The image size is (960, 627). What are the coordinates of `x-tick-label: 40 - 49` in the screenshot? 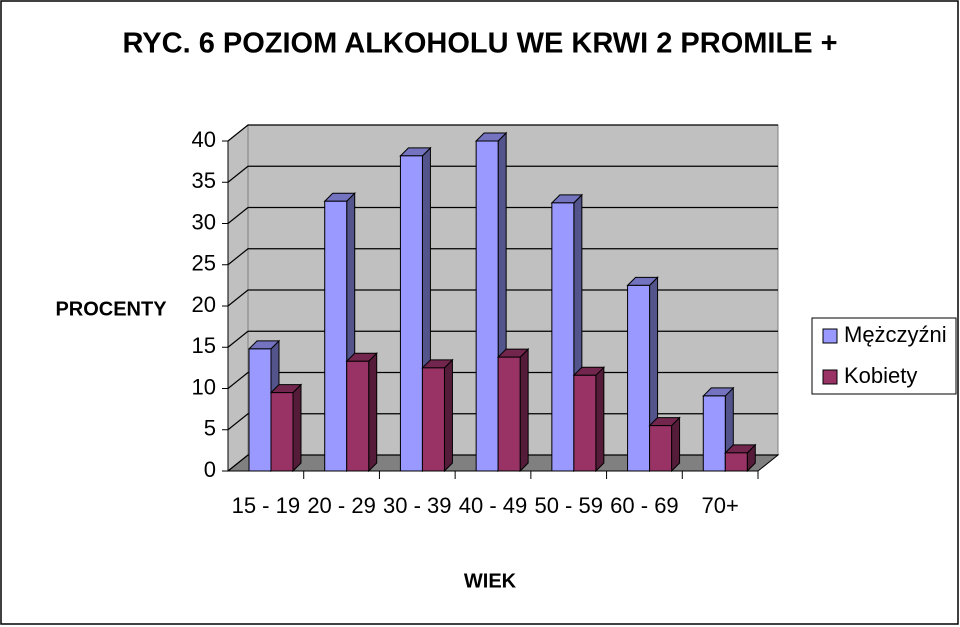 It's located at (493, 505).